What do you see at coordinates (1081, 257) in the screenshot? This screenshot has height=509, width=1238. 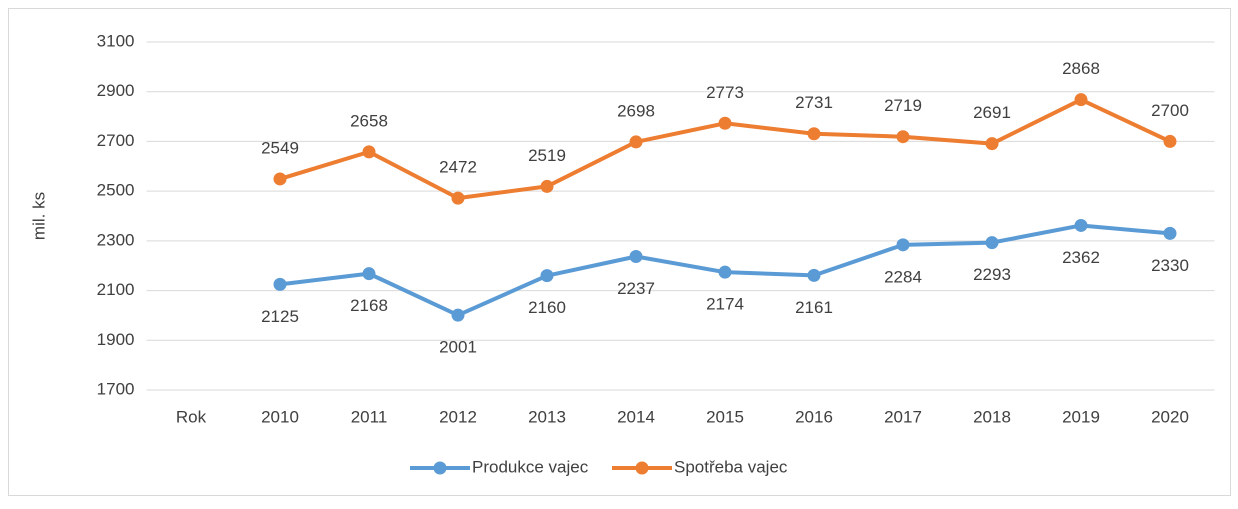 I see `data-label: 2362` at bounding box center [1081, 257].